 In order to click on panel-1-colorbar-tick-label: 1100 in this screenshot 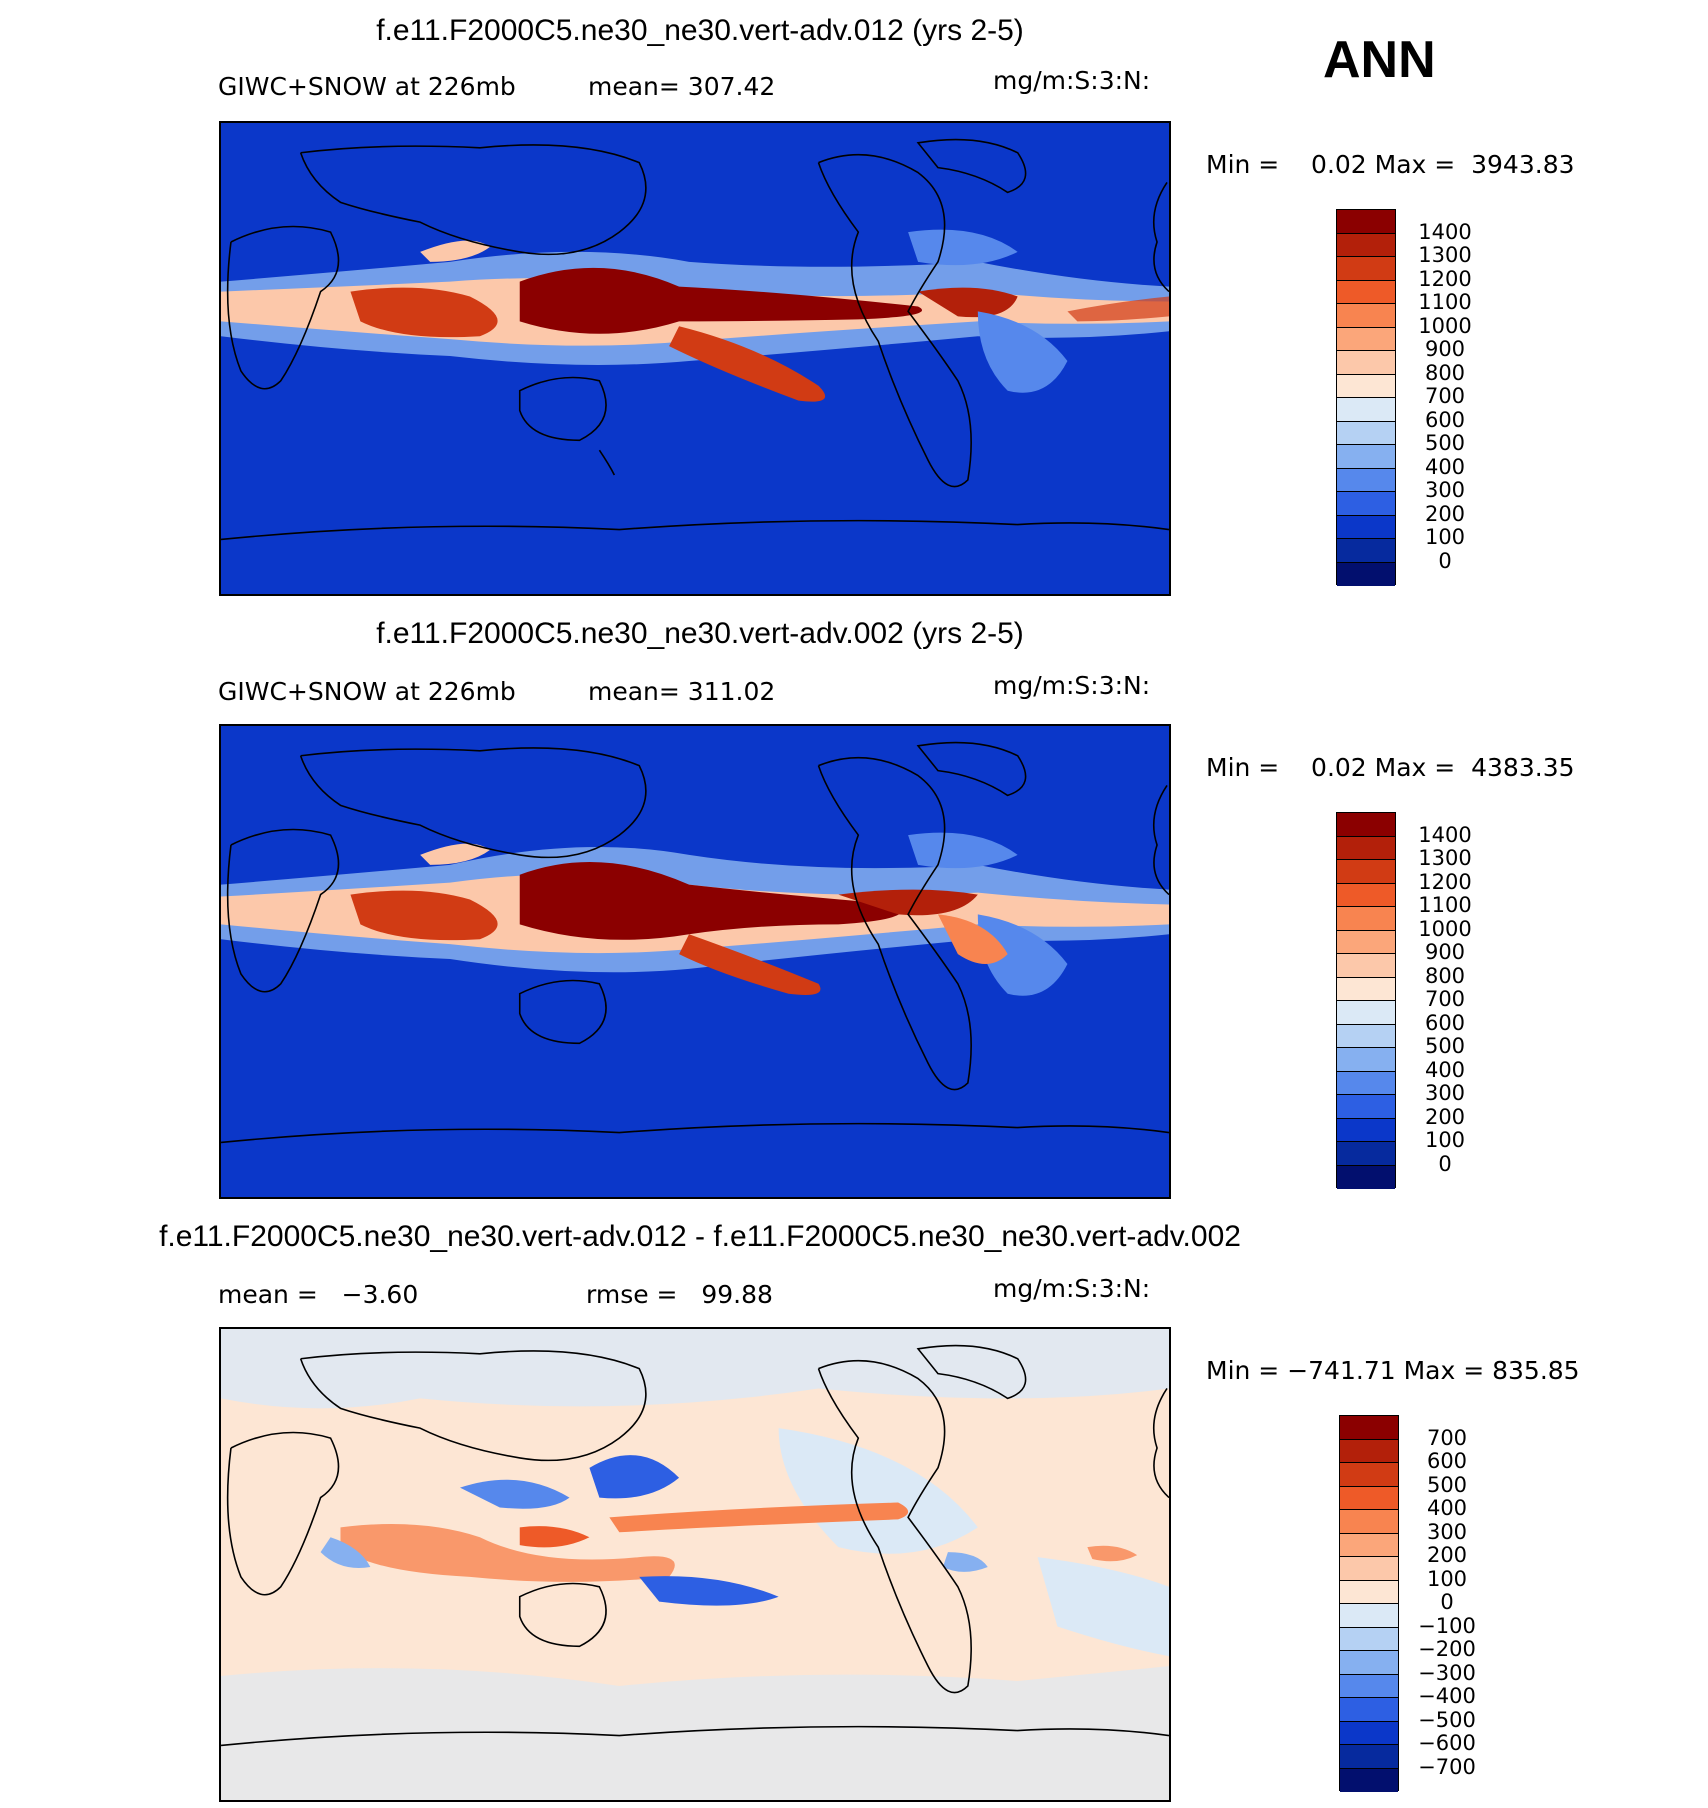, I will do `click(1445, 302)`.